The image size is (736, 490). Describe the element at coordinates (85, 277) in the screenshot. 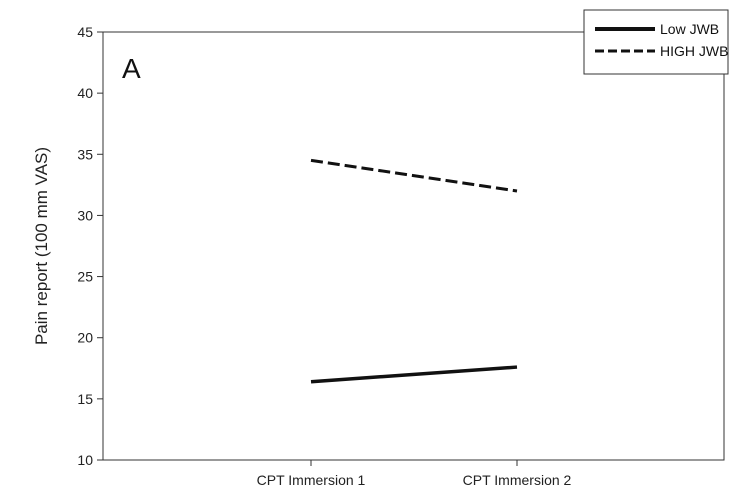

I see `y-tick-label: 25` at that location.